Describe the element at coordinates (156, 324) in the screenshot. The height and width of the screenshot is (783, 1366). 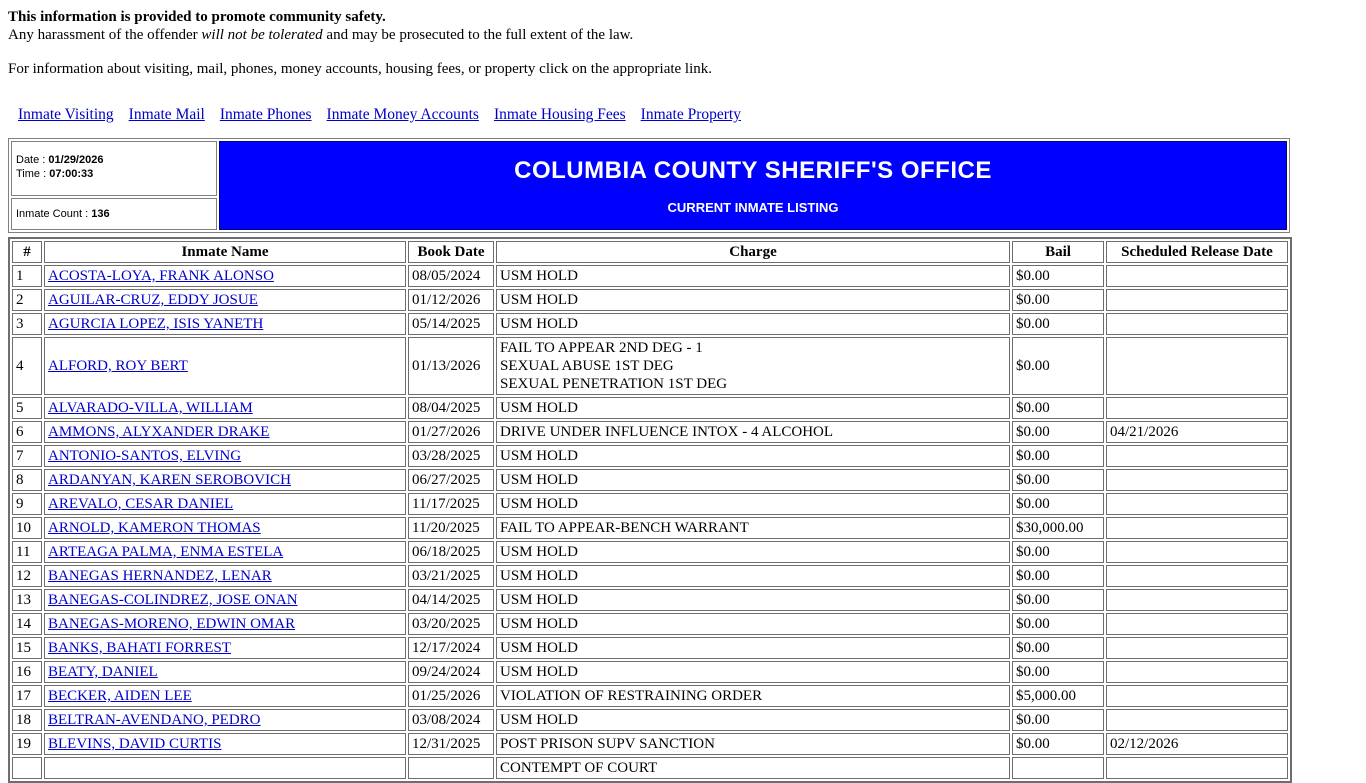
I see `inmate-name-link: AGURCIA LOPEZ, ISIS YANETH` at that location.